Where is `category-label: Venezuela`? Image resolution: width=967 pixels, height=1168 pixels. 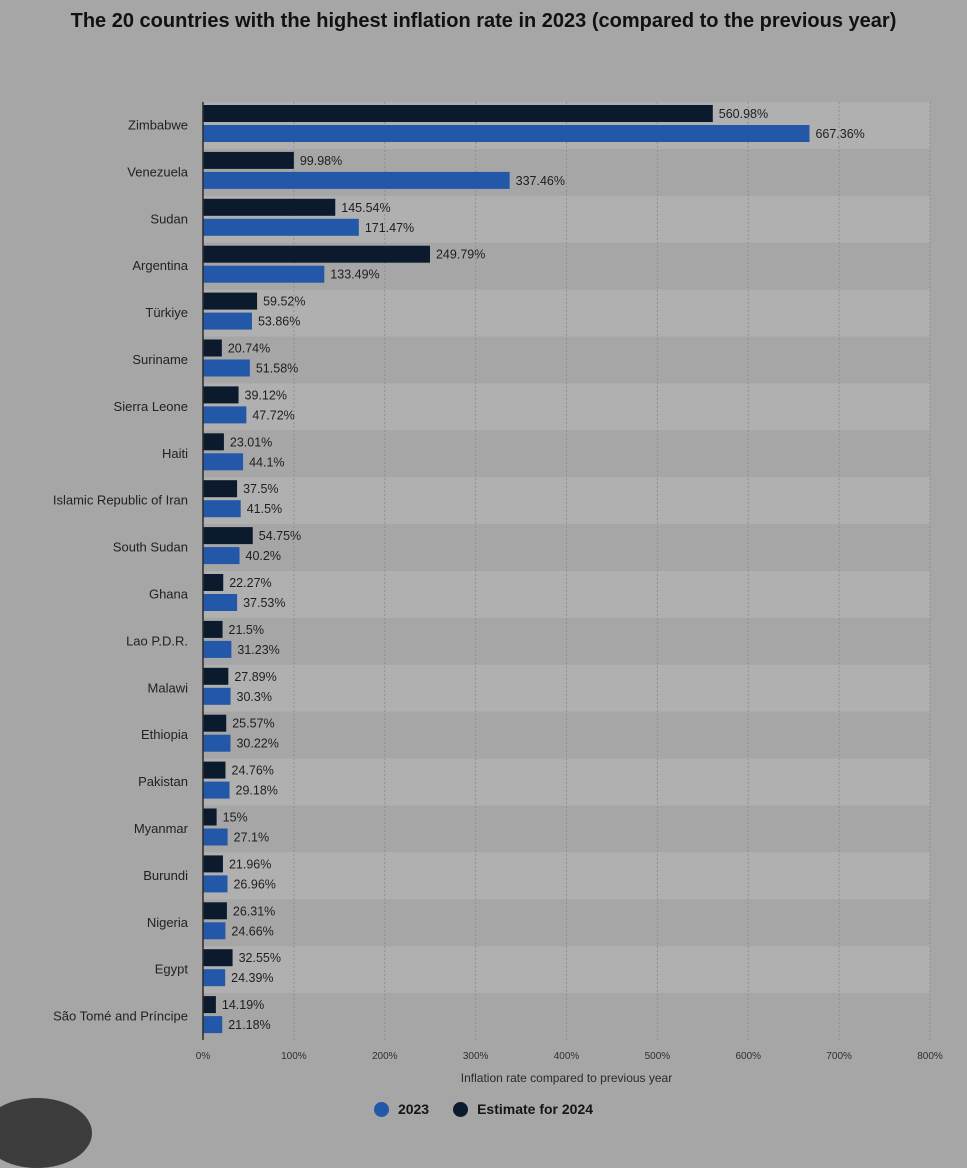
category-label: Venezuela is located at coordinates (157, 171).